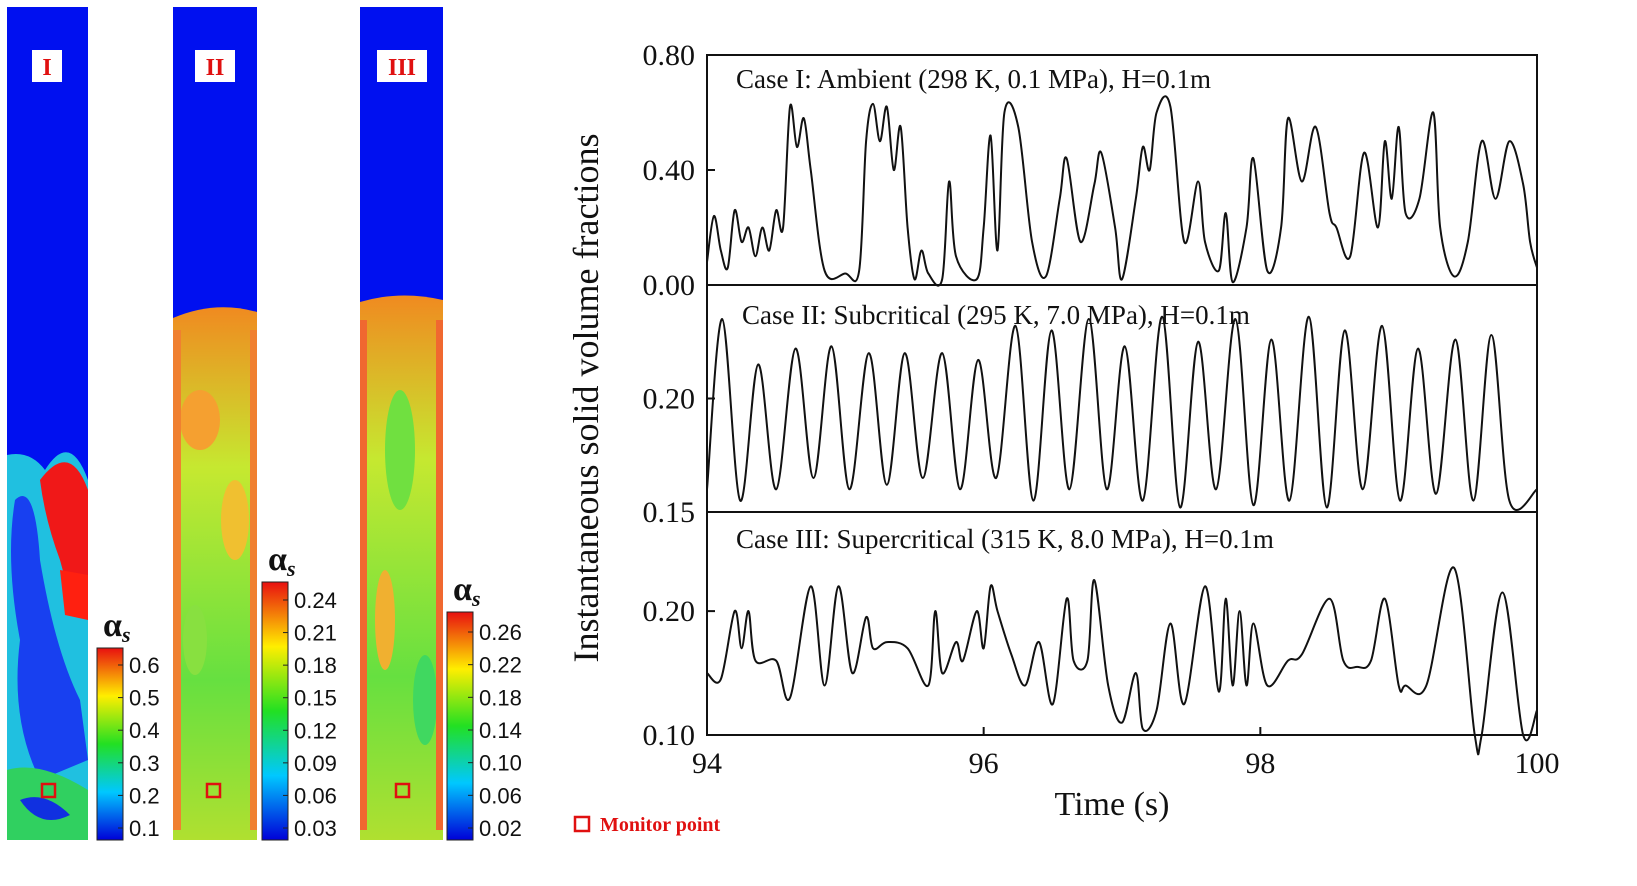  What do you see at coordinates (586, 398) in the screenshot?
I see `y-axis-label: Instantaneous solid volume fractions` at bounding box center [586, 398].